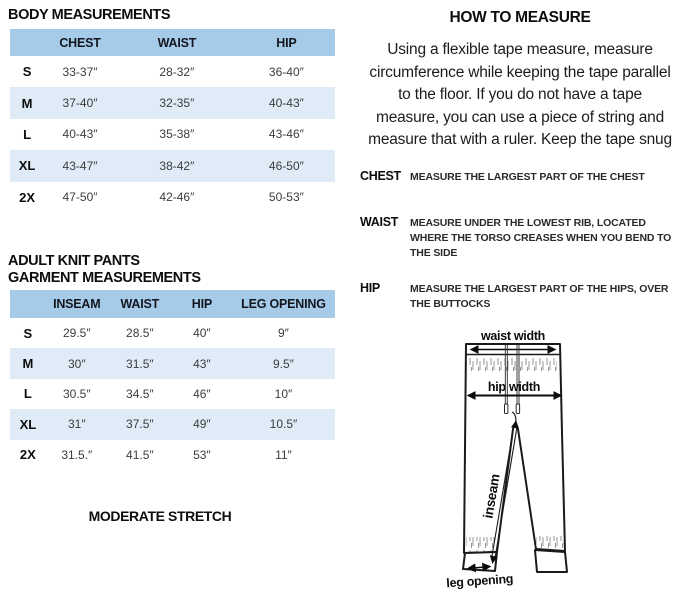 This screenshot has height=600, width=682. I want to click on body-table-header-row: CHEST WAIST HIP, so click(172, 42).